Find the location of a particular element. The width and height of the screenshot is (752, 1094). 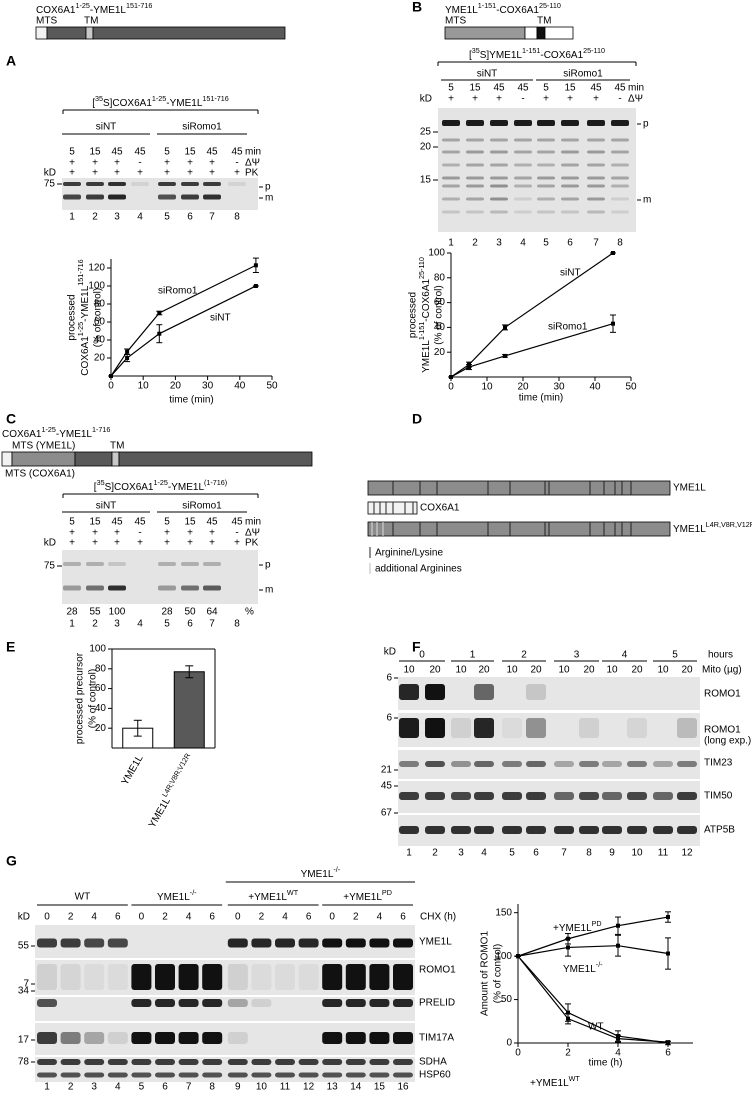

construct-name-part: 1-716 is located at coordinates (101, 429).